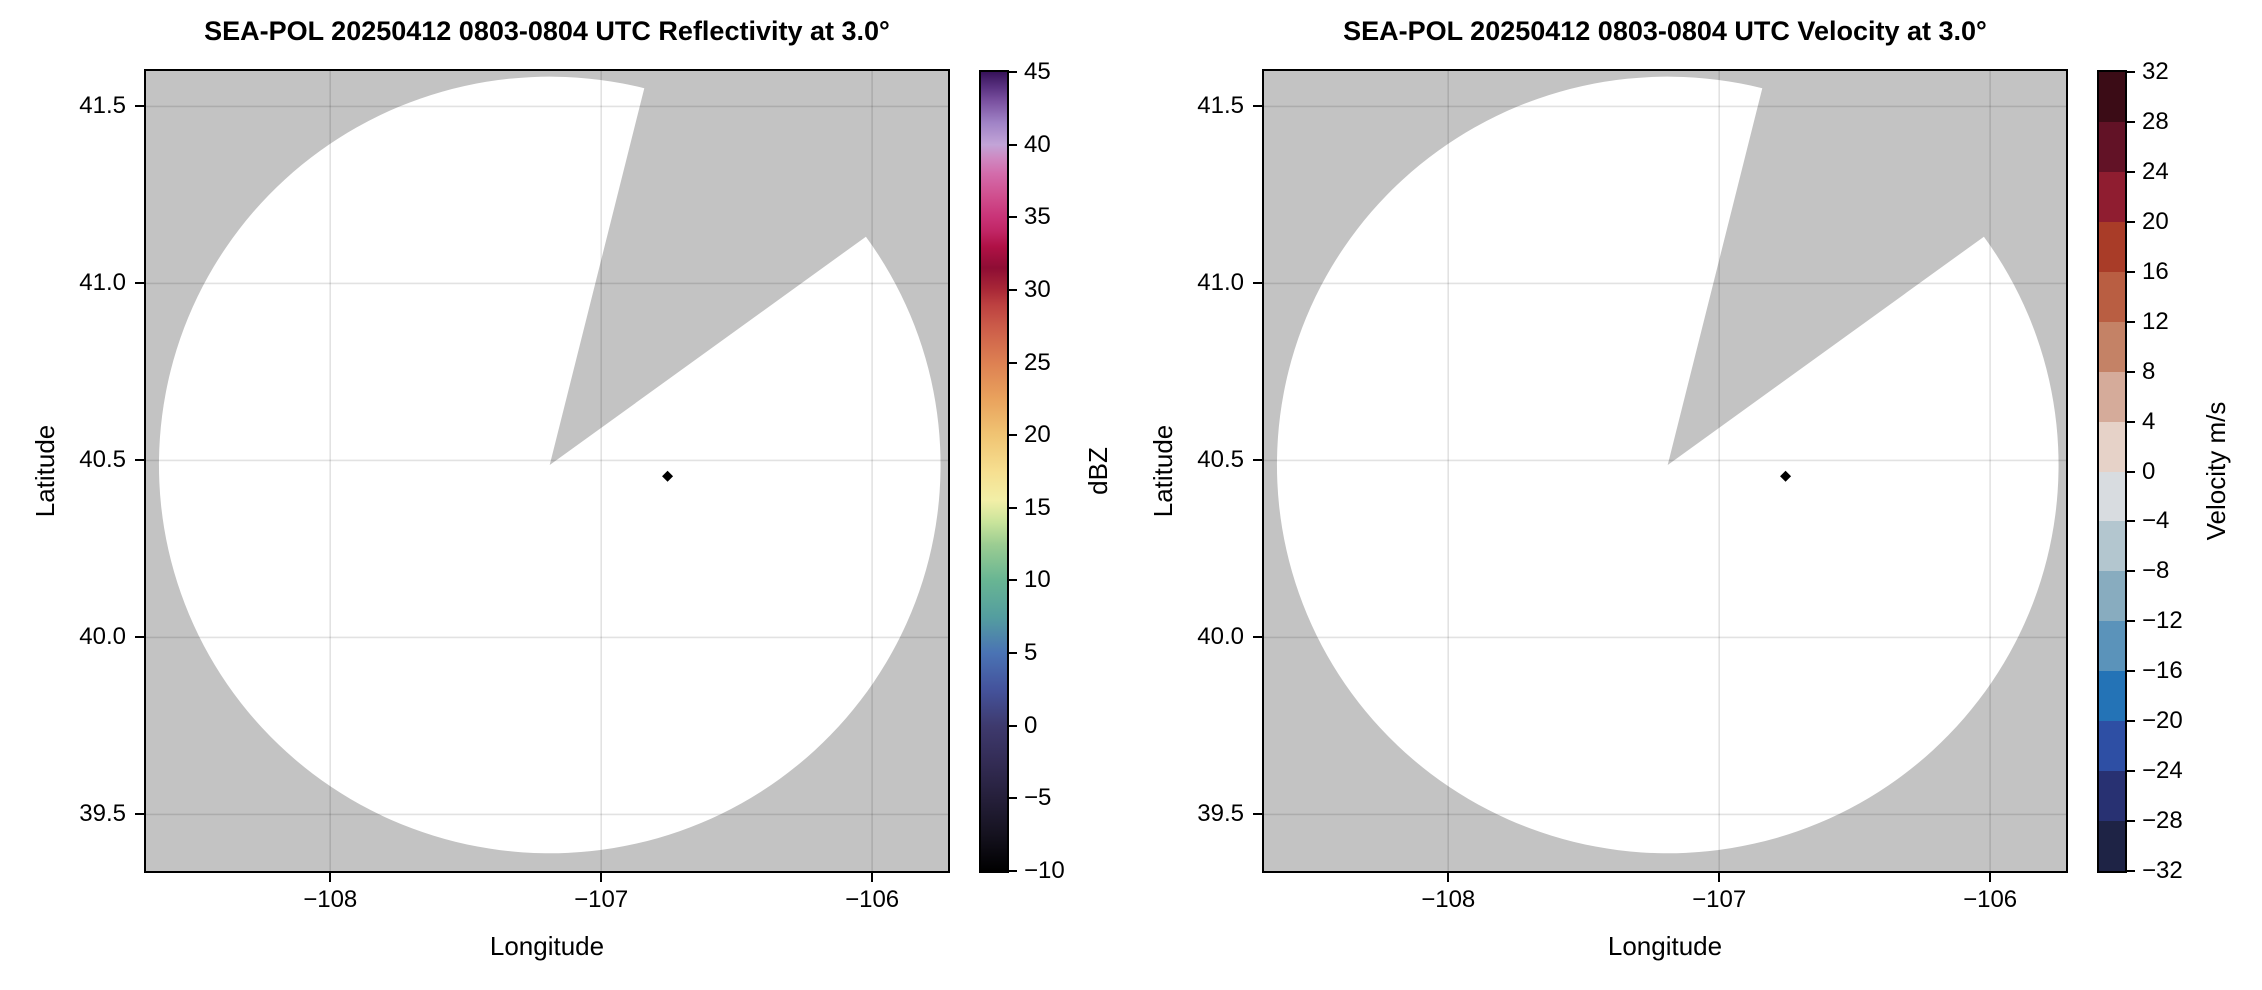 Image resolution: width=2262 pixels, height=990 pixels. I want to click on colorbar-label: Velocity m/s, so click(2216, 471).